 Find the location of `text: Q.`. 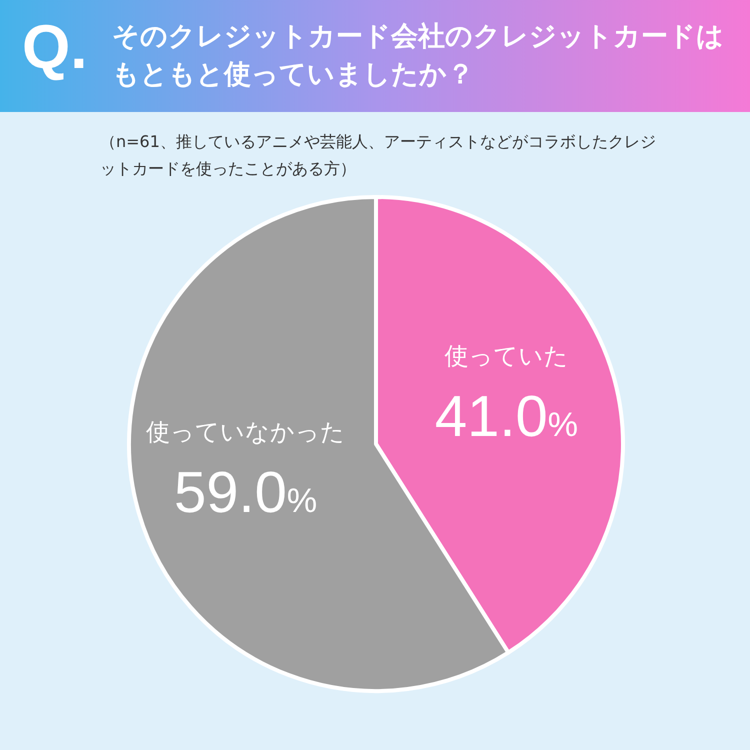

text: Q. is located at coordinates (55, 47).